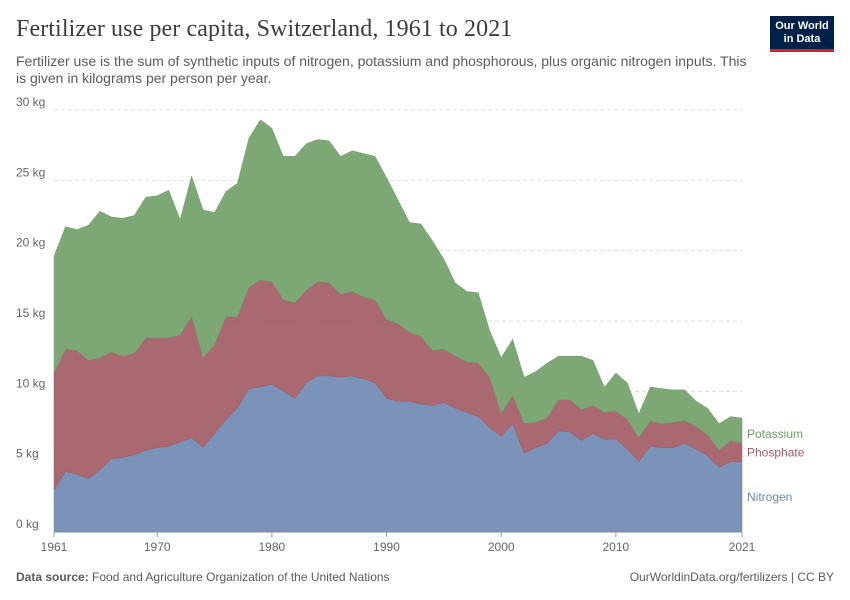 The width and height of the screenshot is (850, 600). Describe the element at coordinates (27, 454) in the screenshot. I see `y-tick-label: 5 kg` at that location.